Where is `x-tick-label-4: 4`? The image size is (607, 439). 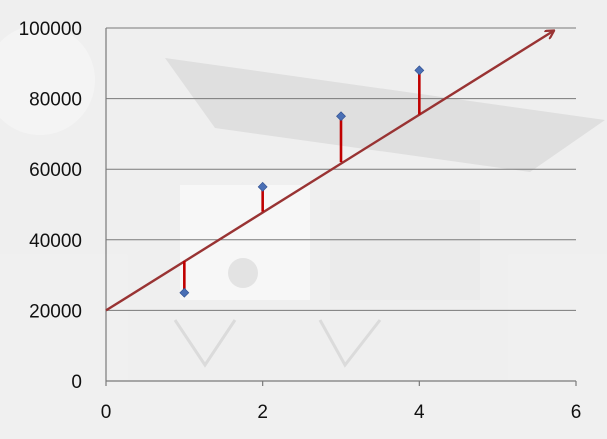
x-tick-label-4: 4 is located at coordinates (419, 412).